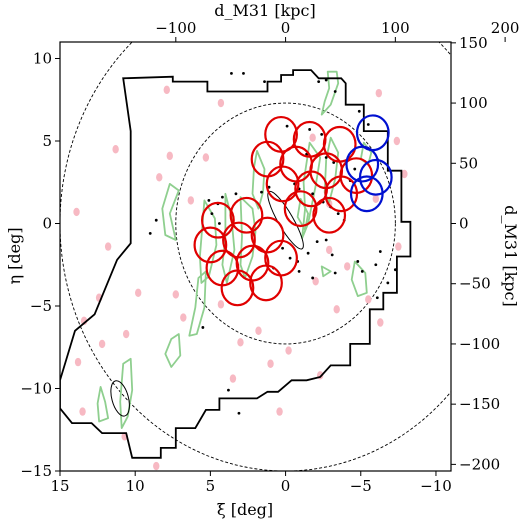 This screenshot has height=520, width=520. Describe the element at coordinates (211, 486) in the screenshot. I see `x-tick-label-2: 5` at that location.